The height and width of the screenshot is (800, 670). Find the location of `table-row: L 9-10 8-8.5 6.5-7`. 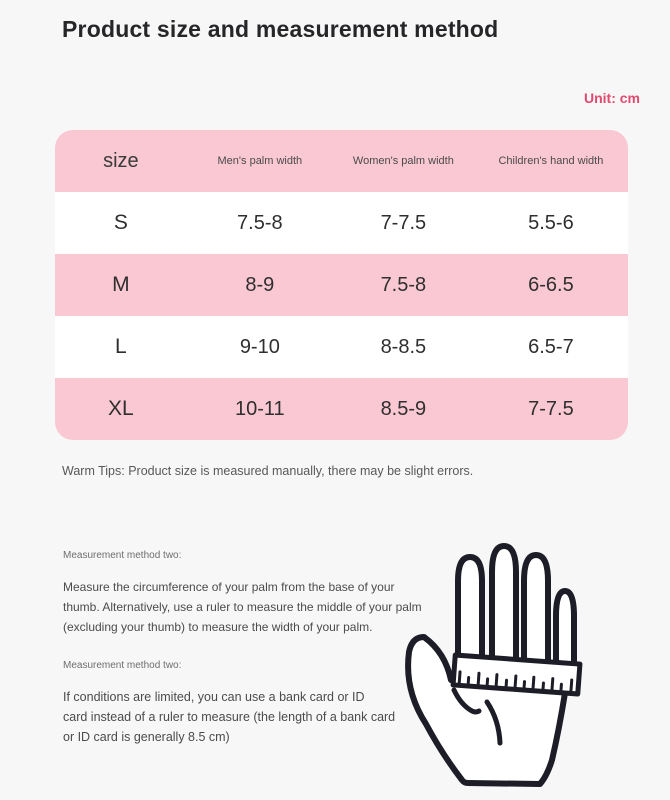

table-row: L 9-10 8-8.5 6.5-7 is located at coordinates (341, 347).